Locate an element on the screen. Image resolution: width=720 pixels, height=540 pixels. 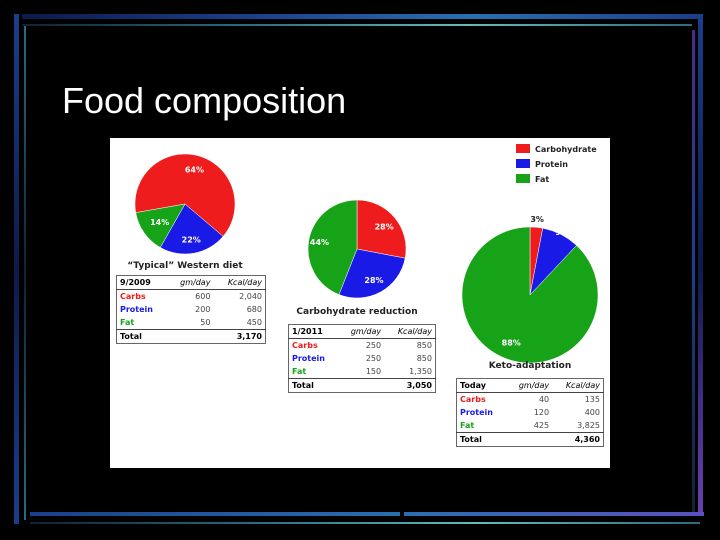
table-cell: 200 is located at coordinates (203, 309).